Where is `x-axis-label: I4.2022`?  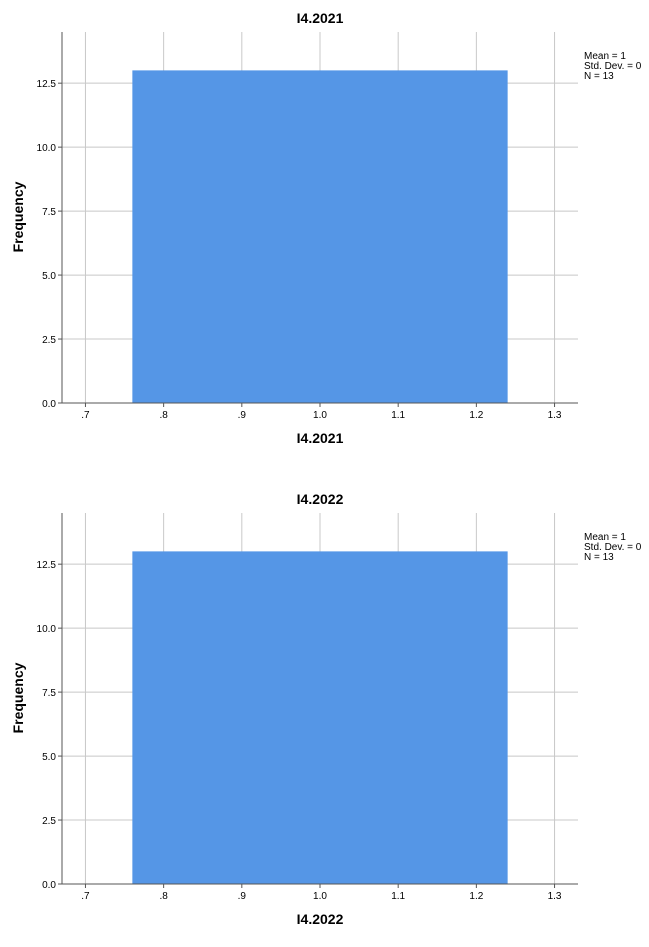
x-axis-label: I4.2022 is located at coordinates (320, 919).